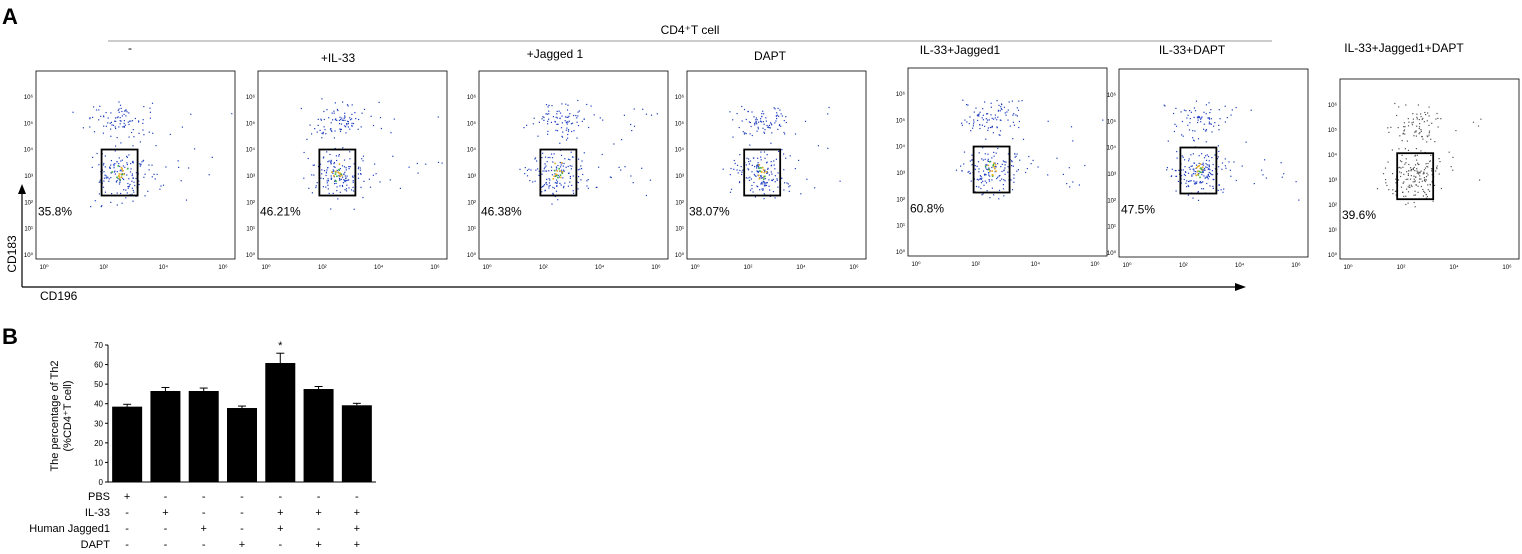 The height and width of the screenshot is (554, 1522). I want to click on condition-name: Human Jagged1, so click(69, 529).